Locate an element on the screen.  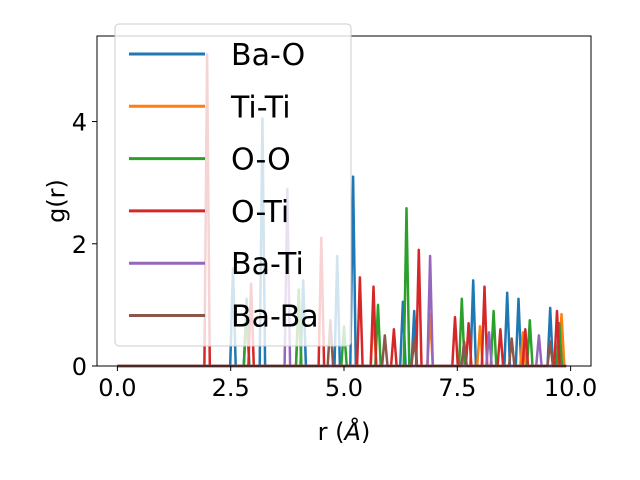
x-axis-label-main: r ( is located at coordinates (331, 432).